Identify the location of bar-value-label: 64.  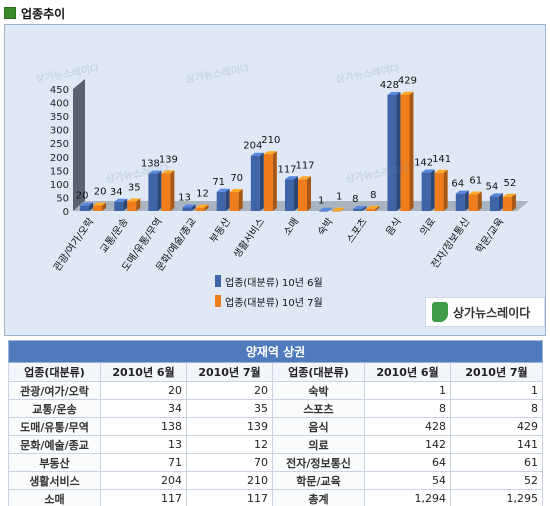
(457, 184).